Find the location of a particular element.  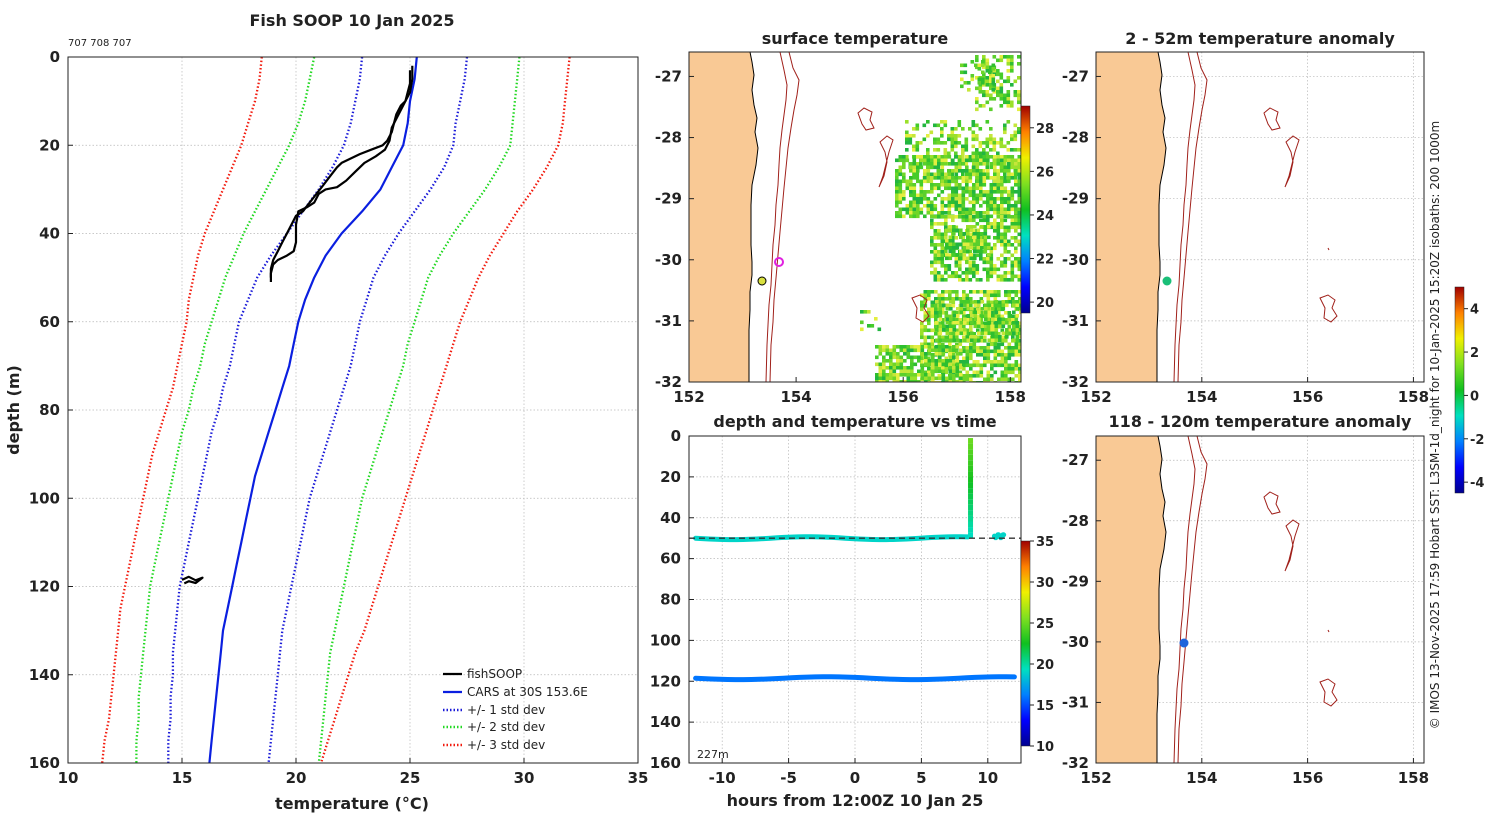

profile-ticklabel-y: 60 is located at coordinates (49, 322).